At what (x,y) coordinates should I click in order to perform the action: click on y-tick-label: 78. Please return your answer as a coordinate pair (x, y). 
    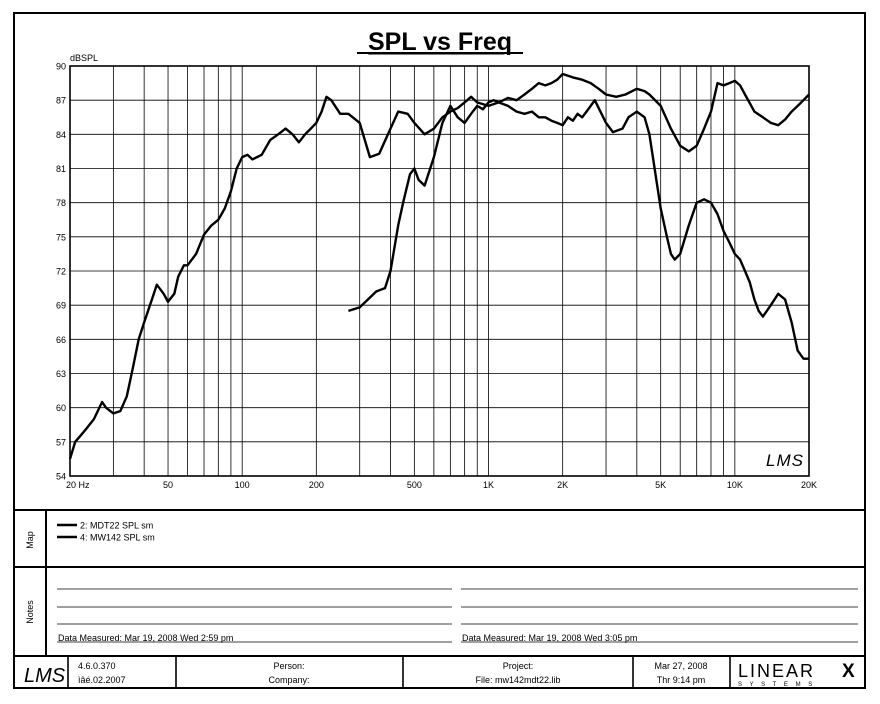
    Looking at the image, I should click on (61, 203).